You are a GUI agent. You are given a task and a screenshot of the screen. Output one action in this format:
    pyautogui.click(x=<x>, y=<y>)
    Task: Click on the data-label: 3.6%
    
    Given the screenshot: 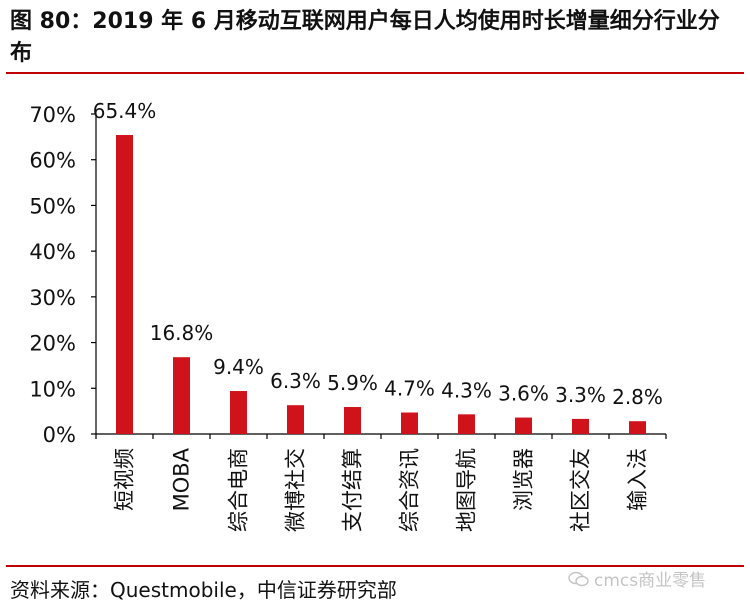 What is the action you would take?
    pyautogui.click(x=523, y=394)
    